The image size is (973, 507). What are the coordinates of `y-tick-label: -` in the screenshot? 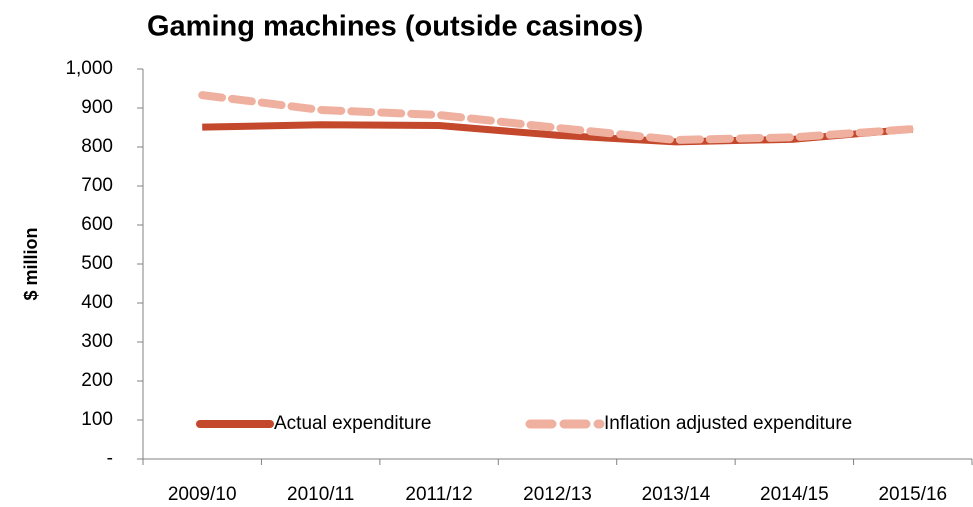 It's located at (110, 458).